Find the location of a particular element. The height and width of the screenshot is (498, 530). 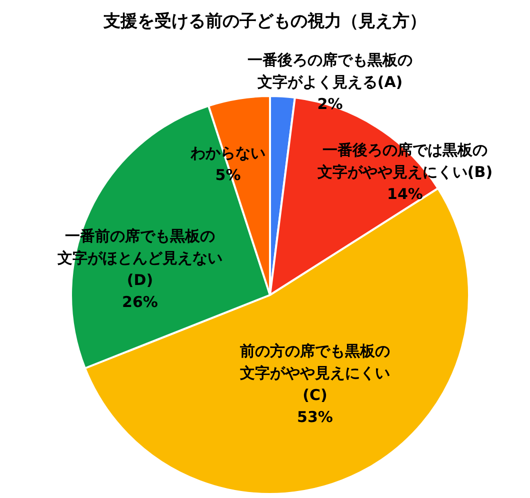

slice-label: 前の方の席でも黒板の文字がやや見えにくい(C) is located at coordinates (314, 373).